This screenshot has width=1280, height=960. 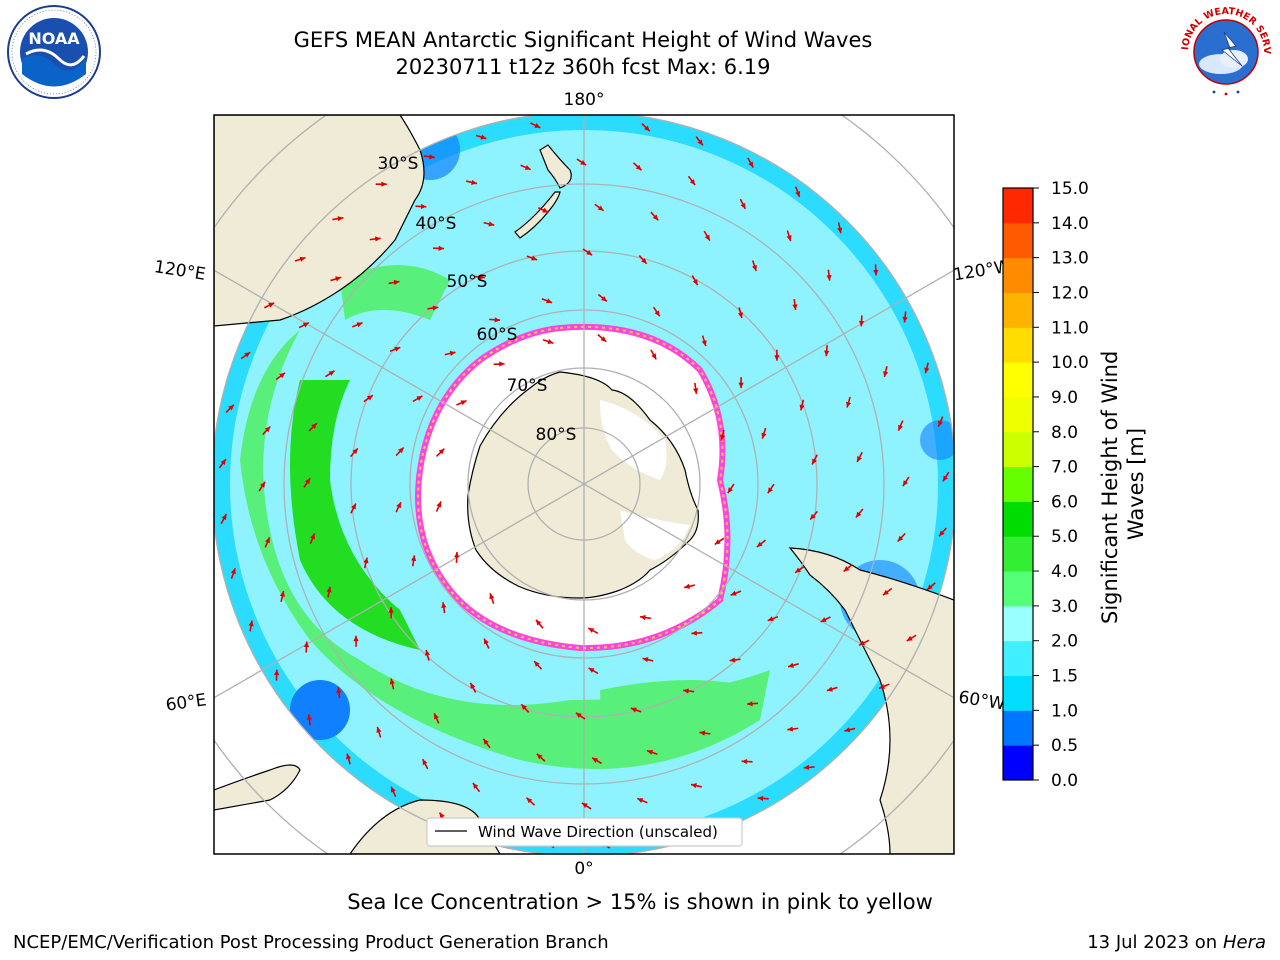 I want to click on footer-right: 13 Jul 2023 on Hera, so click(x=1176, y=942).